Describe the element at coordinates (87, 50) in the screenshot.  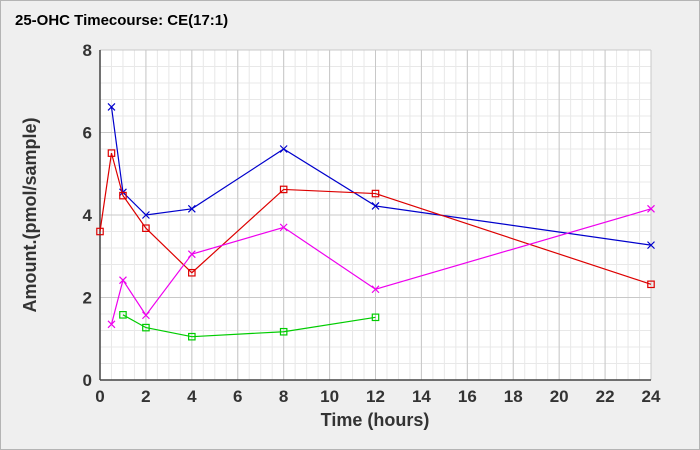
I see `y-tick-label: 8` at that location.